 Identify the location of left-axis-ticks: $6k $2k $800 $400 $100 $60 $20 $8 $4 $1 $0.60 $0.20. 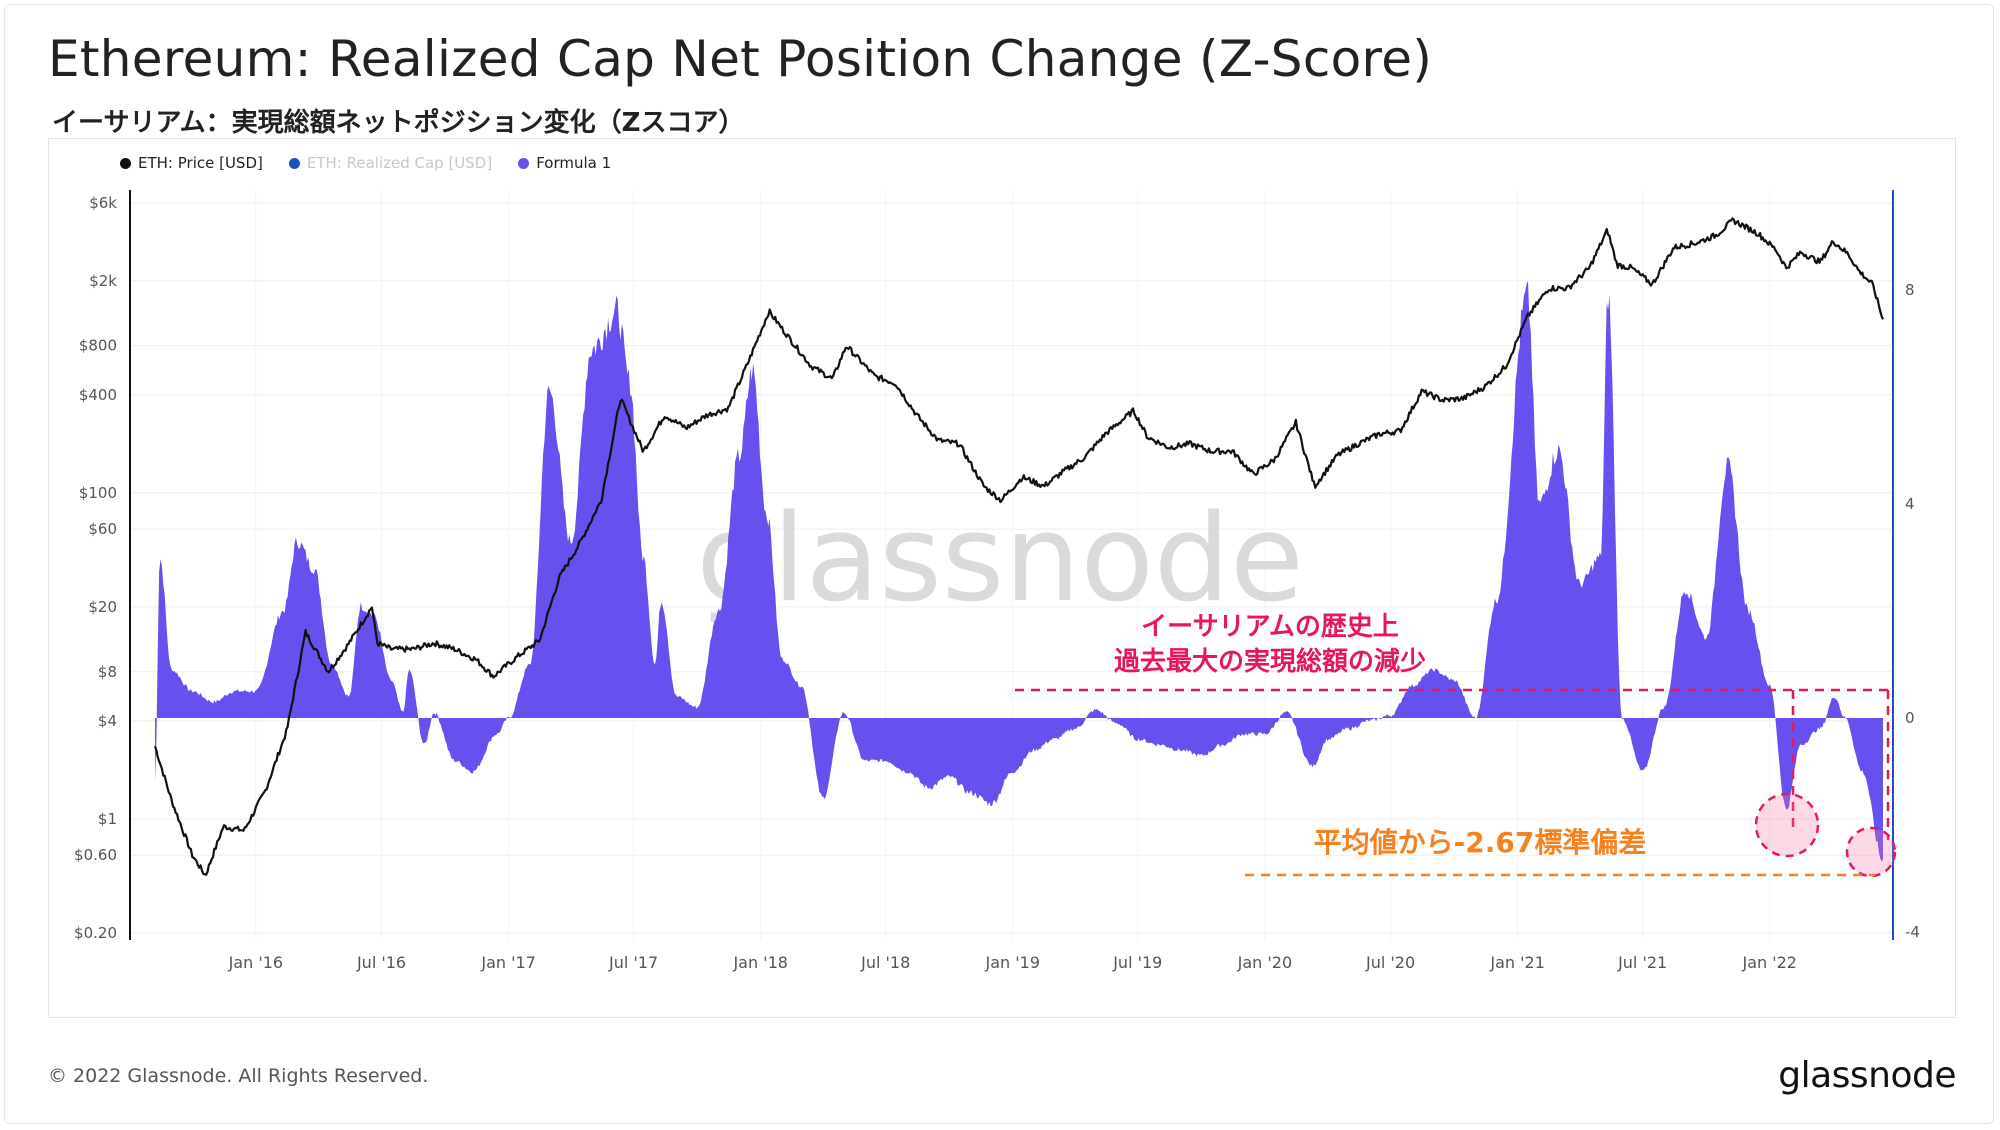
(95, 568).